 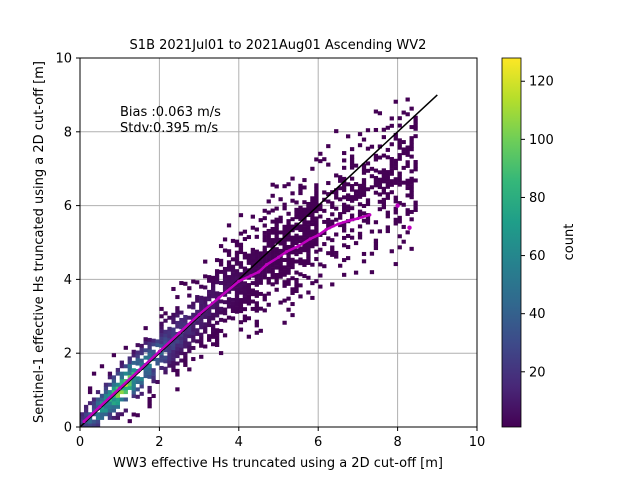 I want to click on y-tick-label: 8, so click(x=68, y=132).